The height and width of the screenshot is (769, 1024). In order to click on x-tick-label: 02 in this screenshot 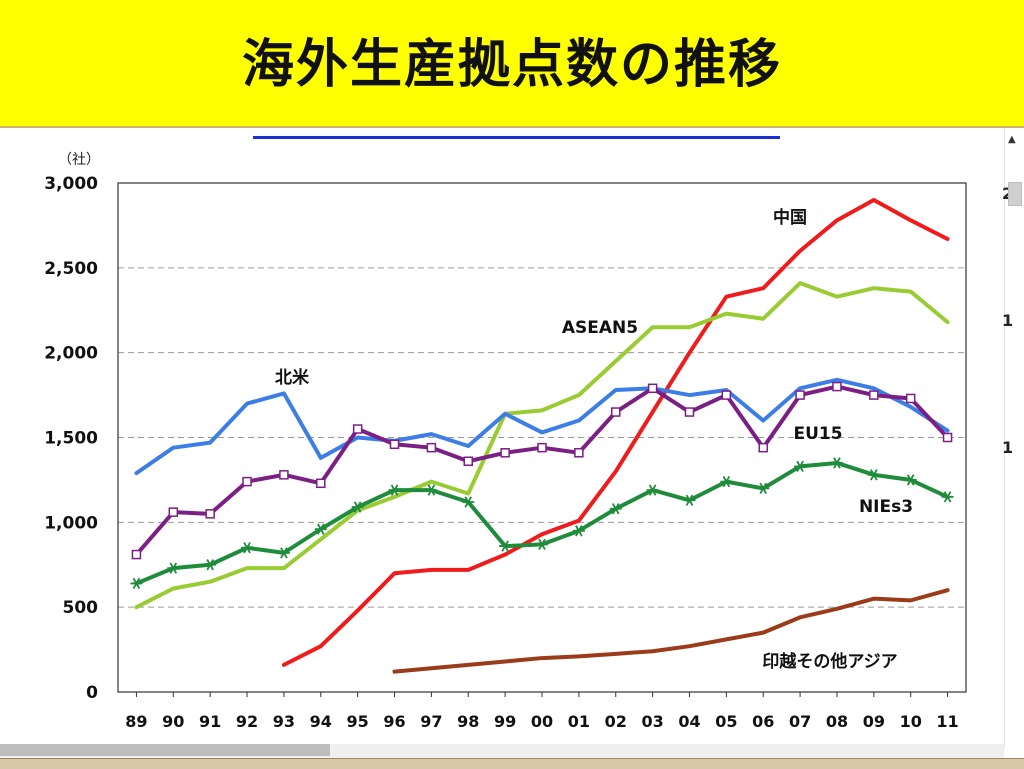, I will do `click(616, 721)`.